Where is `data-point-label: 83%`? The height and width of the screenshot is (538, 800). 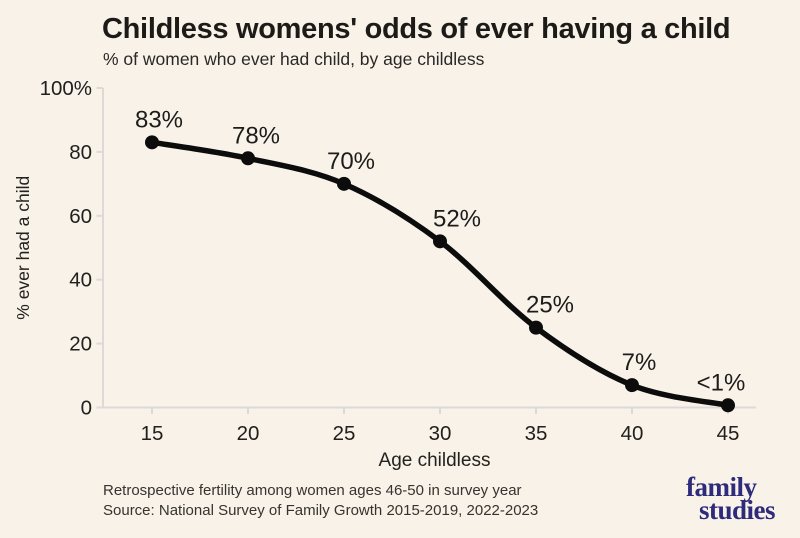
data-point-label: 83% is located at coordinates (159, 119).